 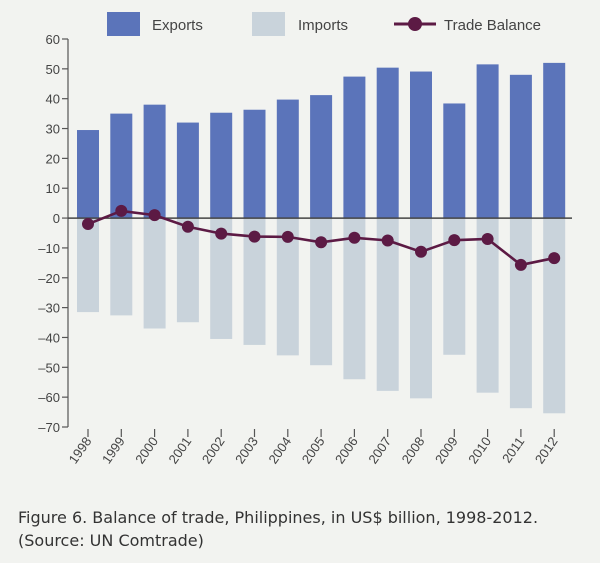 What do you see at coordinates (554, 140) in the screenshot?
I see `exports-bar-2012` at bounding box center [554, 140].